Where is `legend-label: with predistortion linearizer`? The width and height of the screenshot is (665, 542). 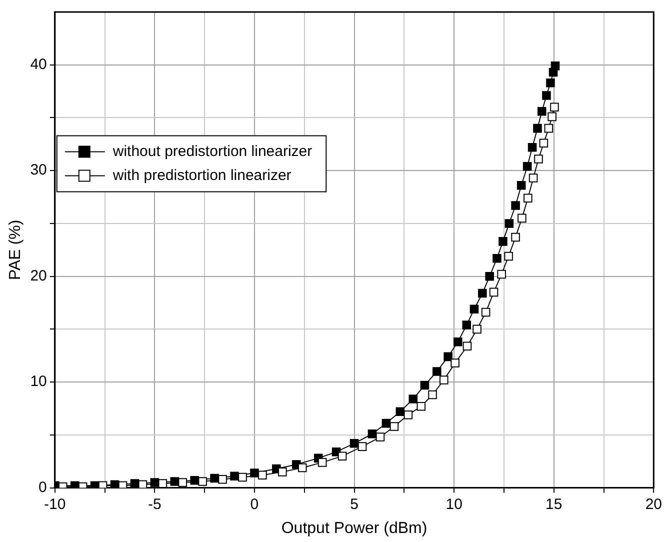
legend-label: with predistortion linearizer is located at coordinates (202, 175).